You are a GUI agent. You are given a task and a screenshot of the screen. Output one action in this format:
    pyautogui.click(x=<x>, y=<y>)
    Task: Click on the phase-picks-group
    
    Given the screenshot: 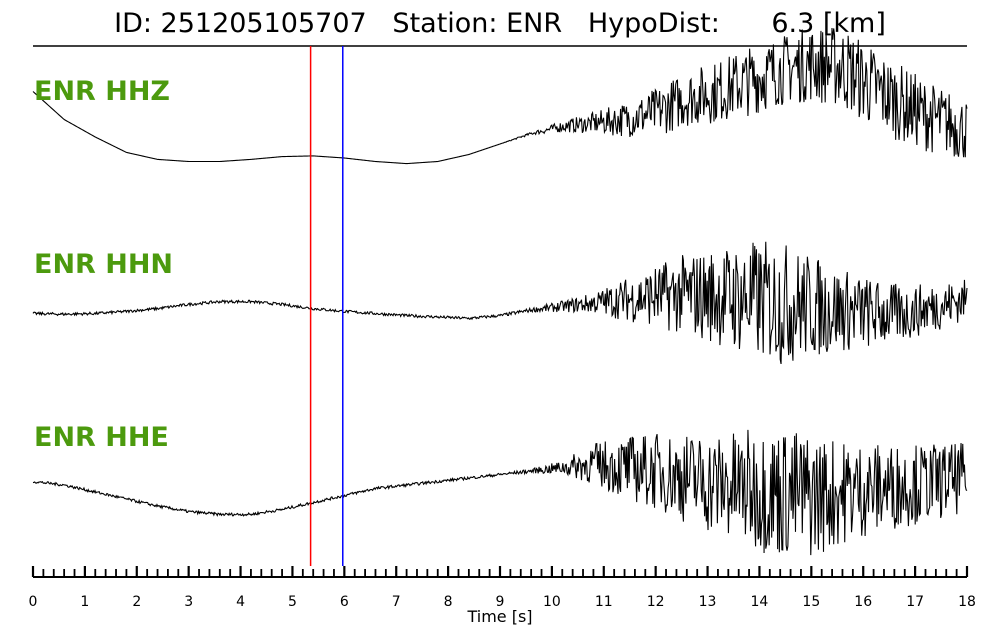 What is the action you would take?
    pyautogui.click(x=326, y=306)
    